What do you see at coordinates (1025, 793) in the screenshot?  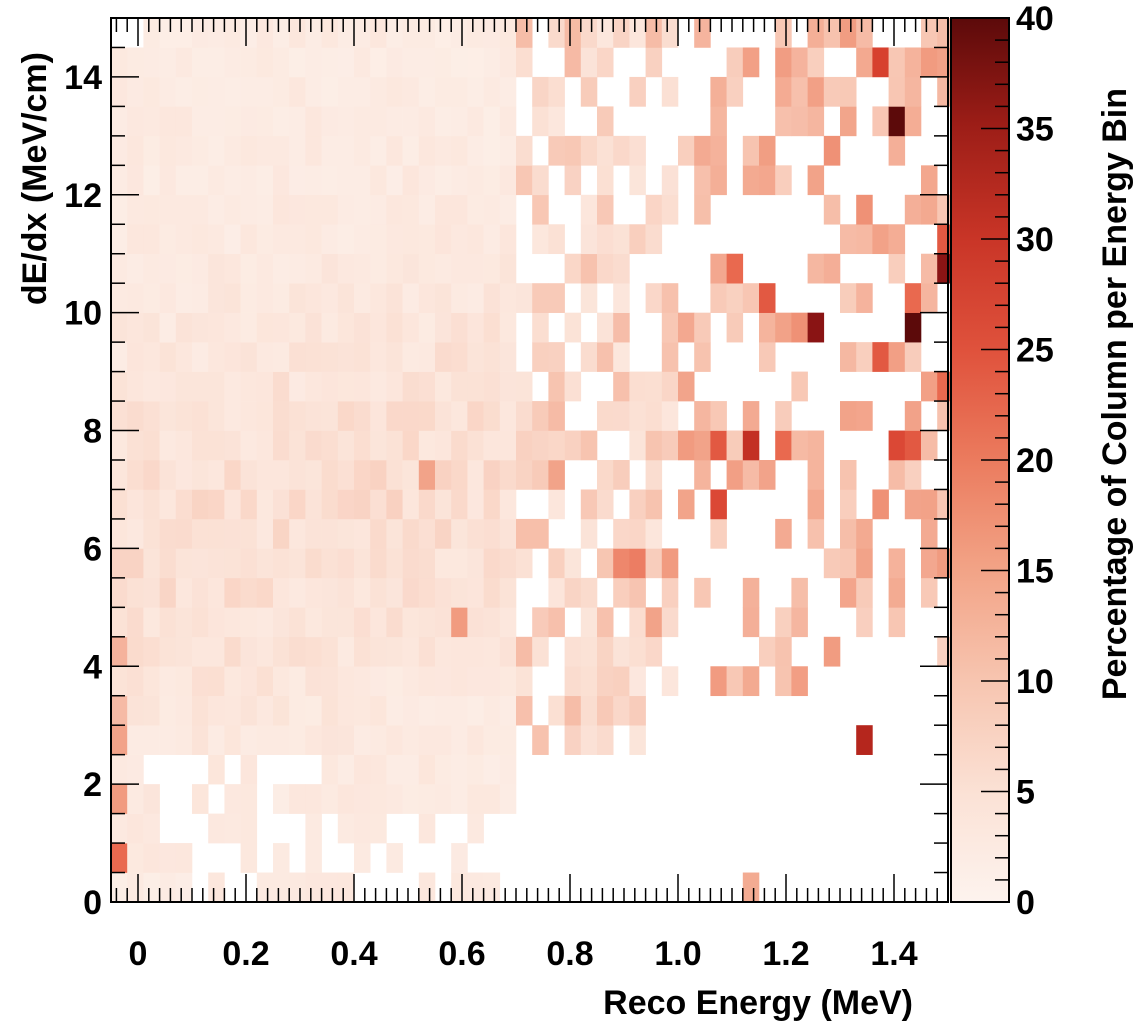 I see `colorbar-tick-label: 5` at bounding box center [1025, 793].